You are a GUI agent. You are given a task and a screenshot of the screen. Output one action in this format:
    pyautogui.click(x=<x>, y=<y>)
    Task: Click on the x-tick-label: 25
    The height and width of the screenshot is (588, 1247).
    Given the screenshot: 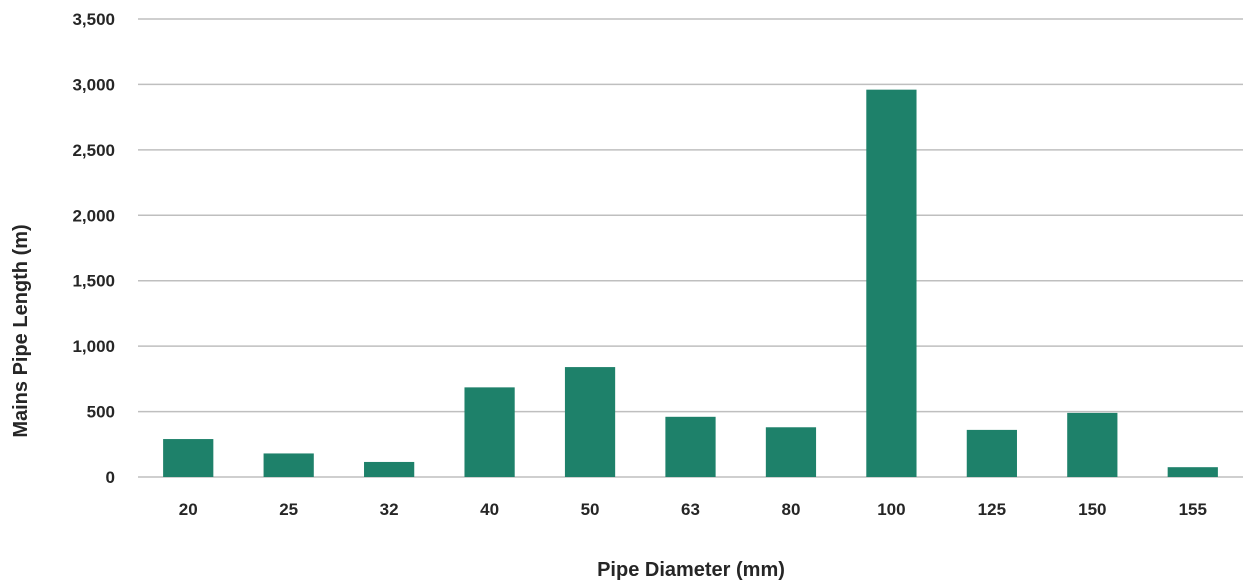 What is the action you would take?
    pyautogui.click(x=288, y=509)
    